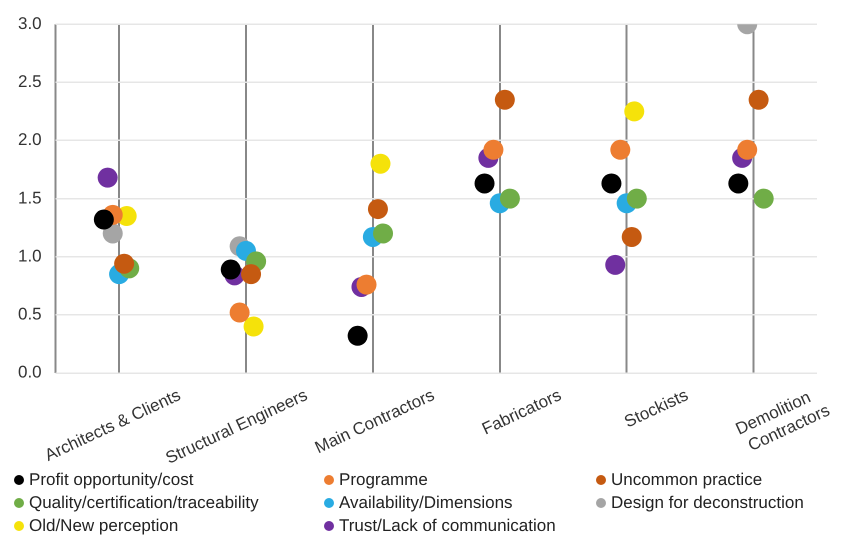 This screenshot has width=847, height=542. Describe the element at coordinates (707, 503) in the screenshot. I see `legend-label: Design for deconstruction` at that location.